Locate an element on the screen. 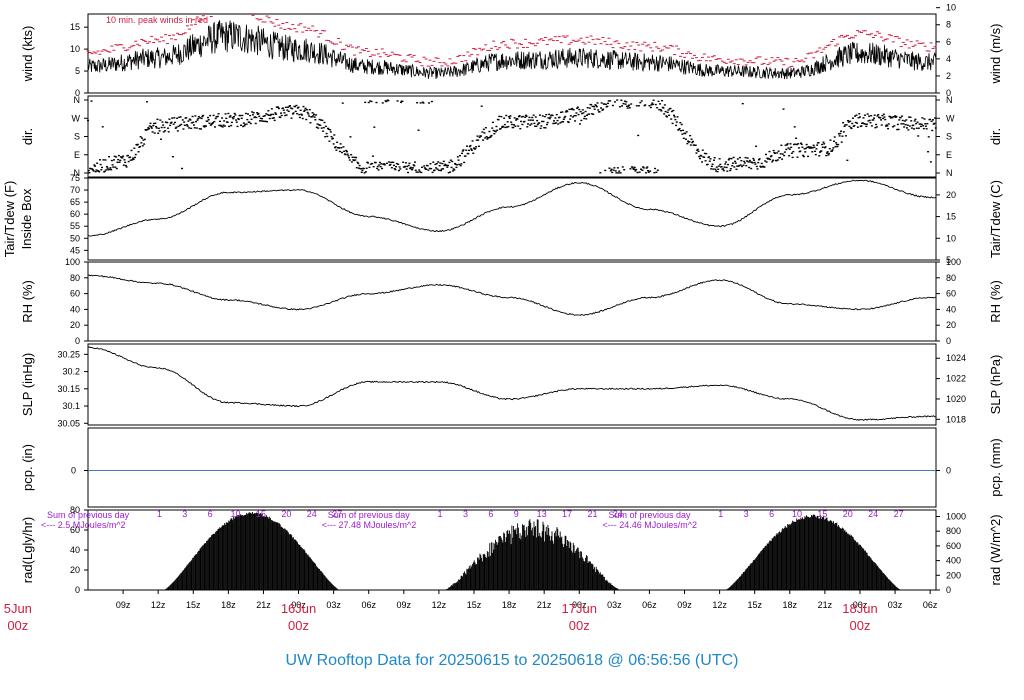 This screenshot has width=1024, height=700. hour-tick-label: 06z is located at coordinates (649, 605).